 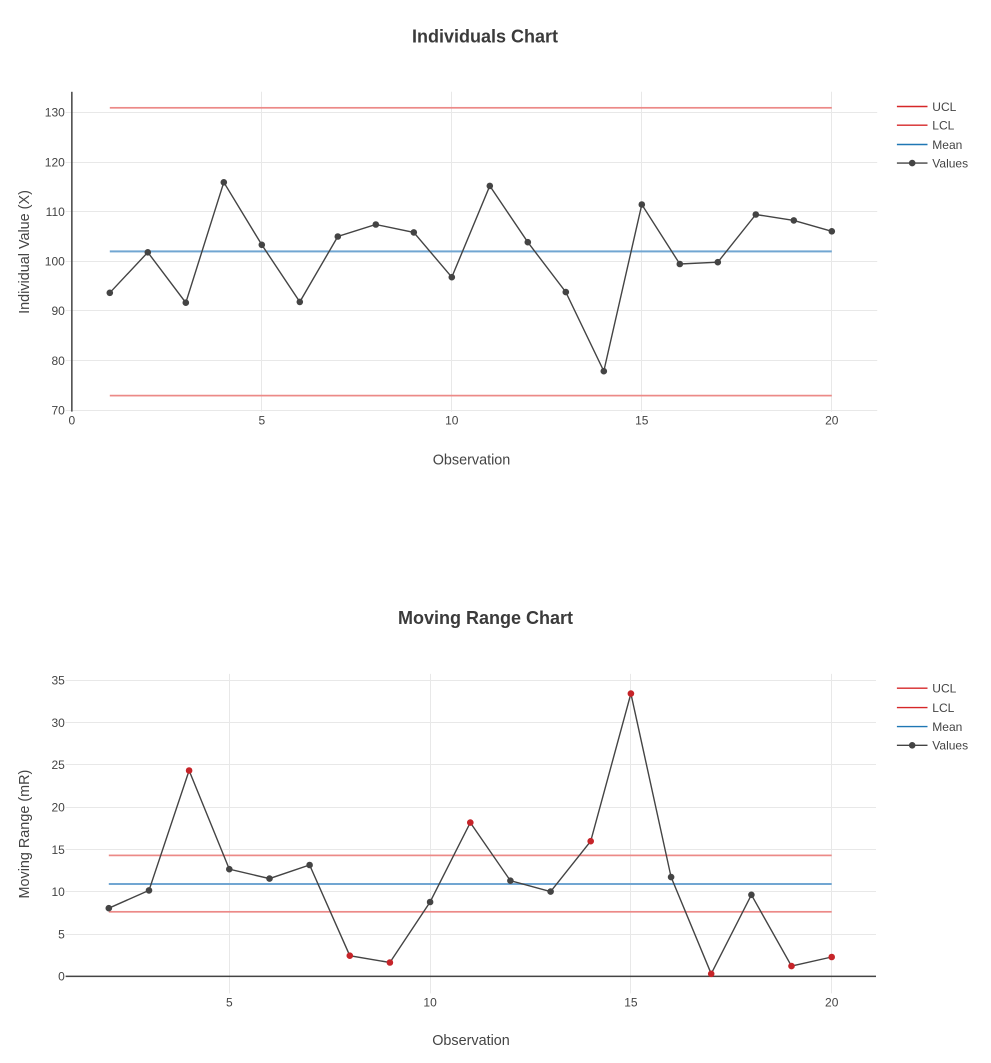 What do you see at coordinates (55, 212) in the screenshot?
I see `svg-text: 110` at bounding box center [55, 212].